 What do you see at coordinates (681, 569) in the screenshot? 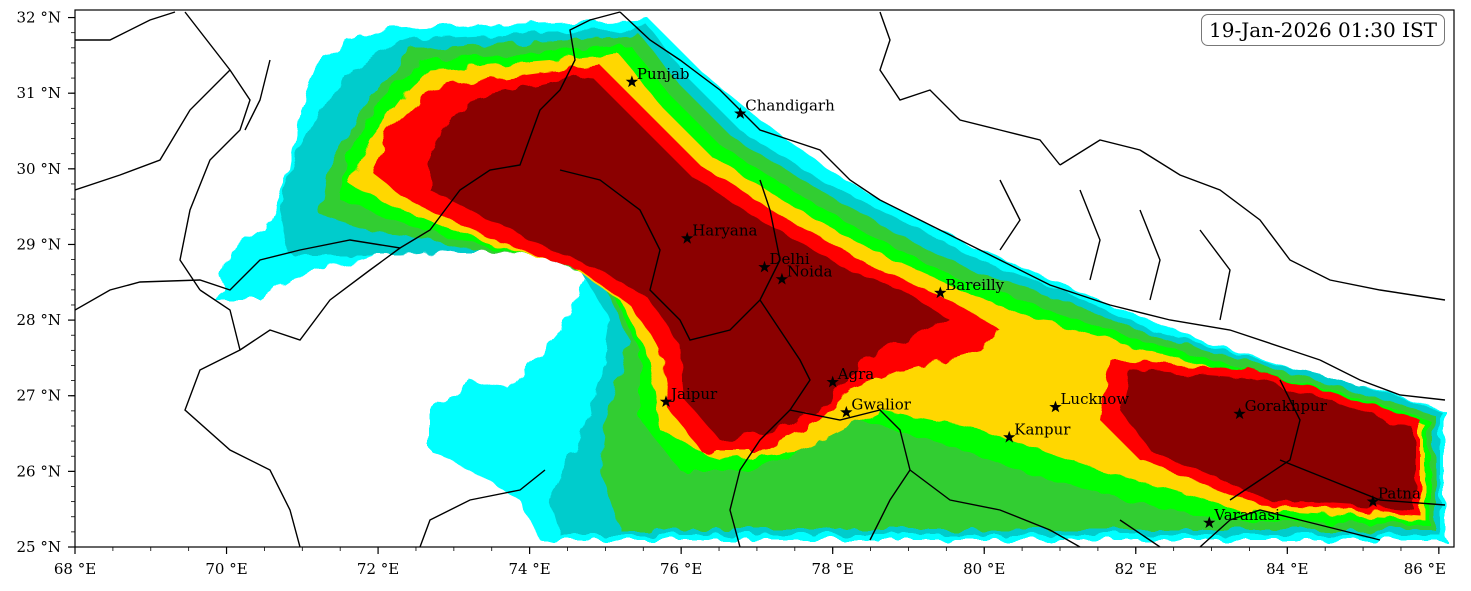
I see `x-tick-label: 76 °E` at bounding box center [681, 569].